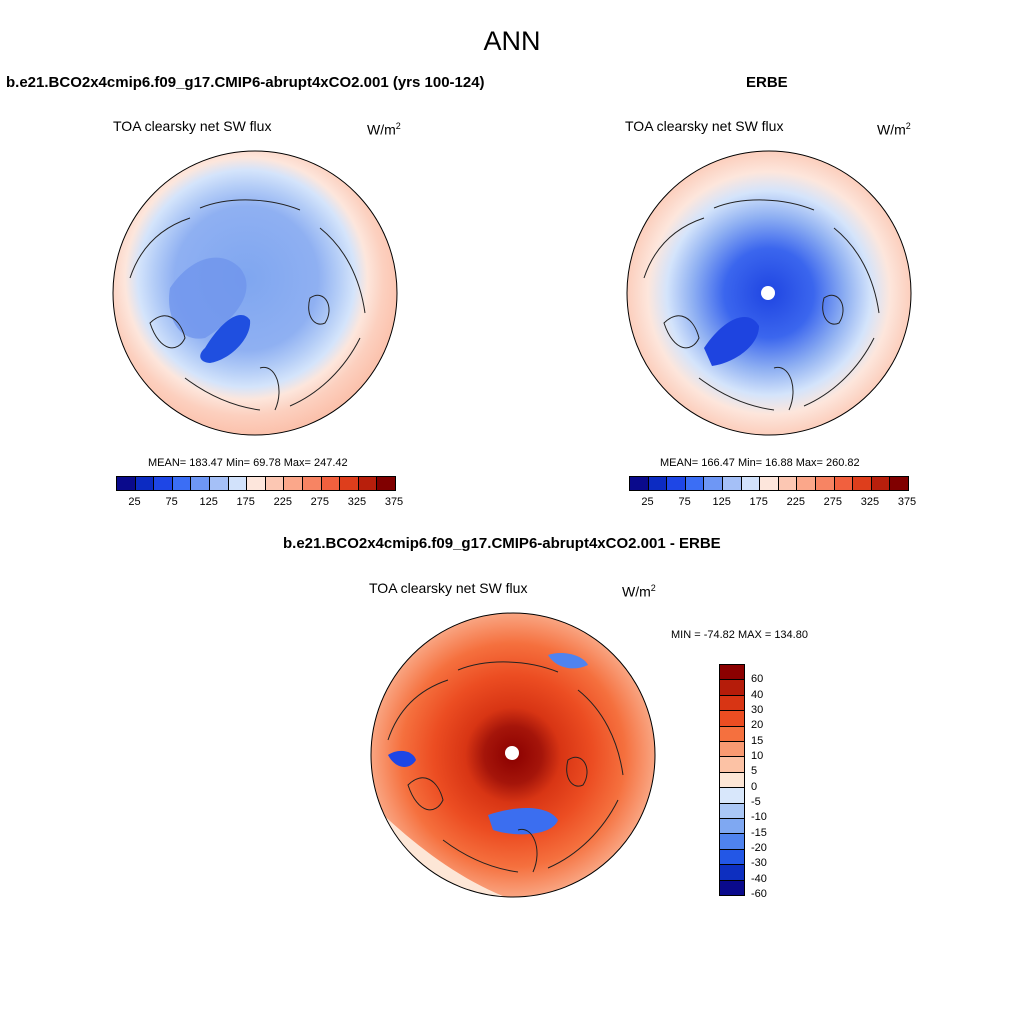  Describe the element at coordinates (759, 863) in the screenshot. I see `colorbar-level-label: -30` at that location.